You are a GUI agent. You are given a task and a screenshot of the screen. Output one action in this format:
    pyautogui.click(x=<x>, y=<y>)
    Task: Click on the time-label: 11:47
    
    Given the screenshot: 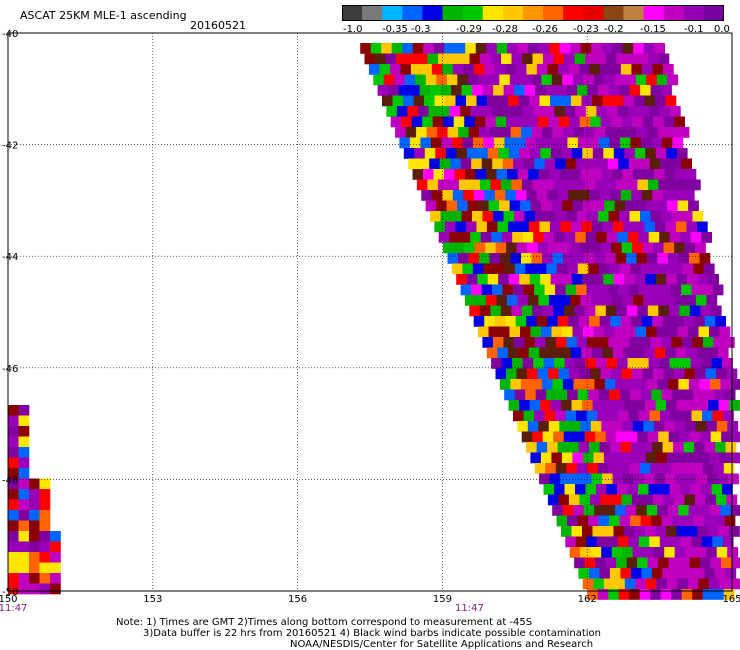 What is the action you would take?
    pyautogui.click(x=469, y=608)
    